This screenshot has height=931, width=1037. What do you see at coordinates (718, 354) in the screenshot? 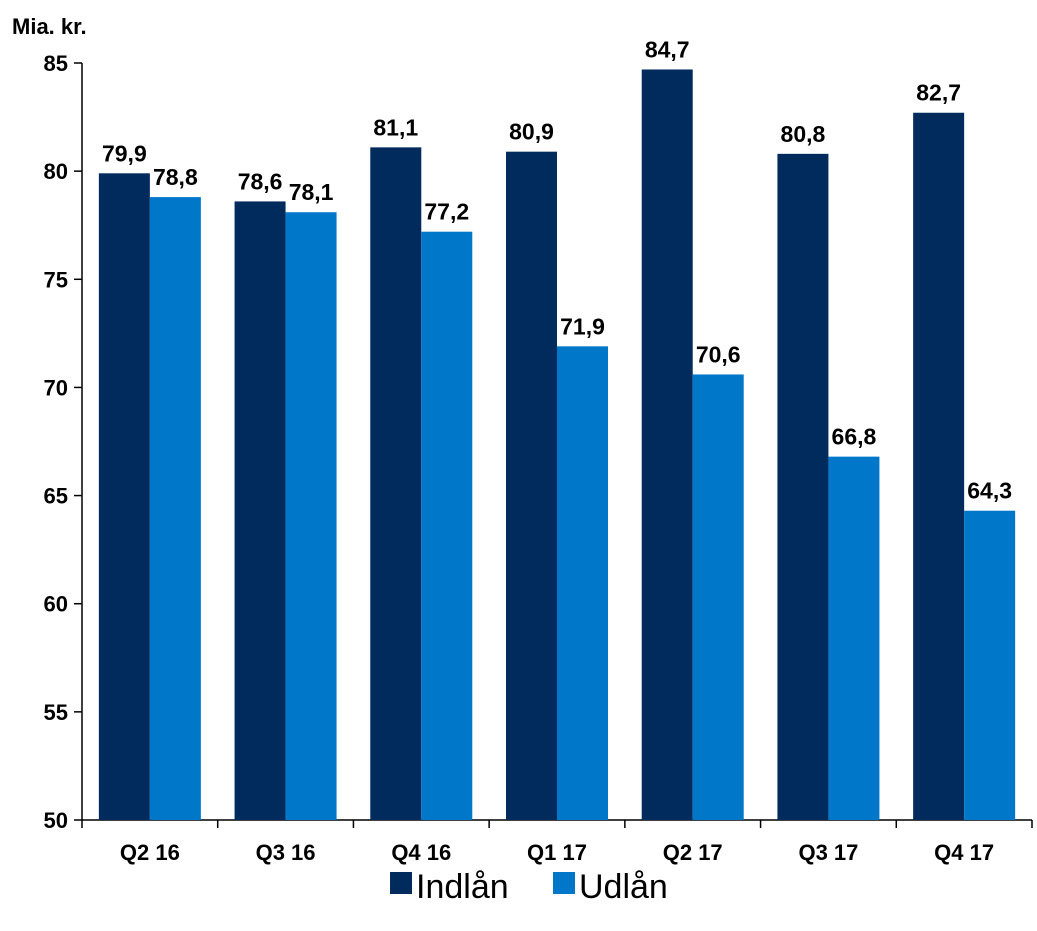
I see `data-label: 70,6` at bounding box center [718, 354].